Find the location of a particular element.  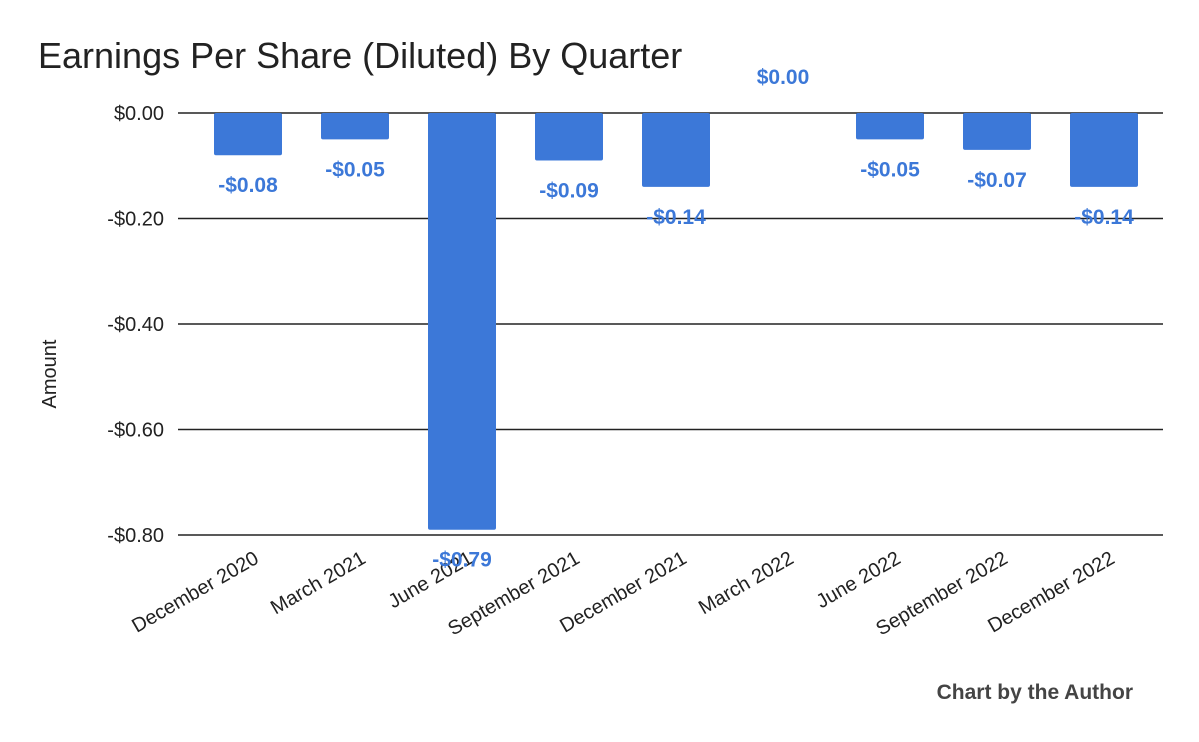

y-tick-label: $0.00 is located at coordinates (139, 114).